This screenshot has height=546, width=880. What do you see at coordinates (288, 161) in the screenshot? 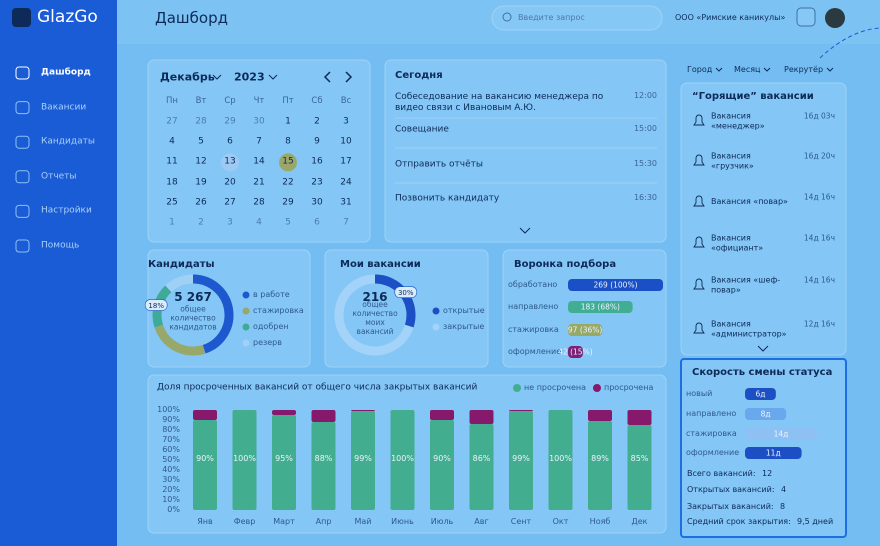
I see `day: 15` at bounding box center [288, 161].